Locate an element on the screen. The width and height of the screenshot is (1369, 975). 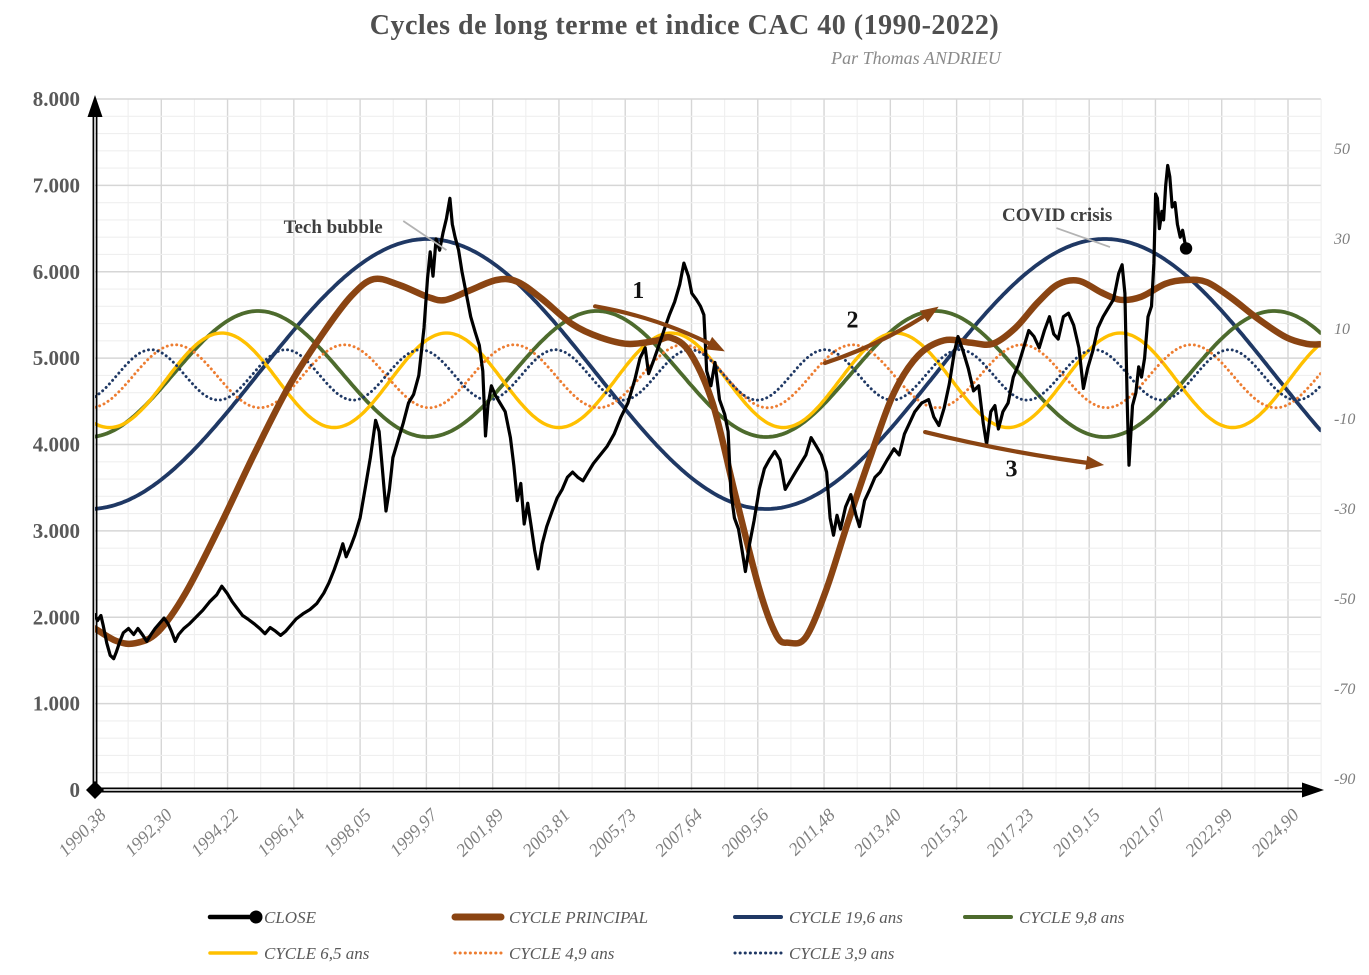
cycle-line-cycle-9-8-ans is located at coordinates (708, 374).